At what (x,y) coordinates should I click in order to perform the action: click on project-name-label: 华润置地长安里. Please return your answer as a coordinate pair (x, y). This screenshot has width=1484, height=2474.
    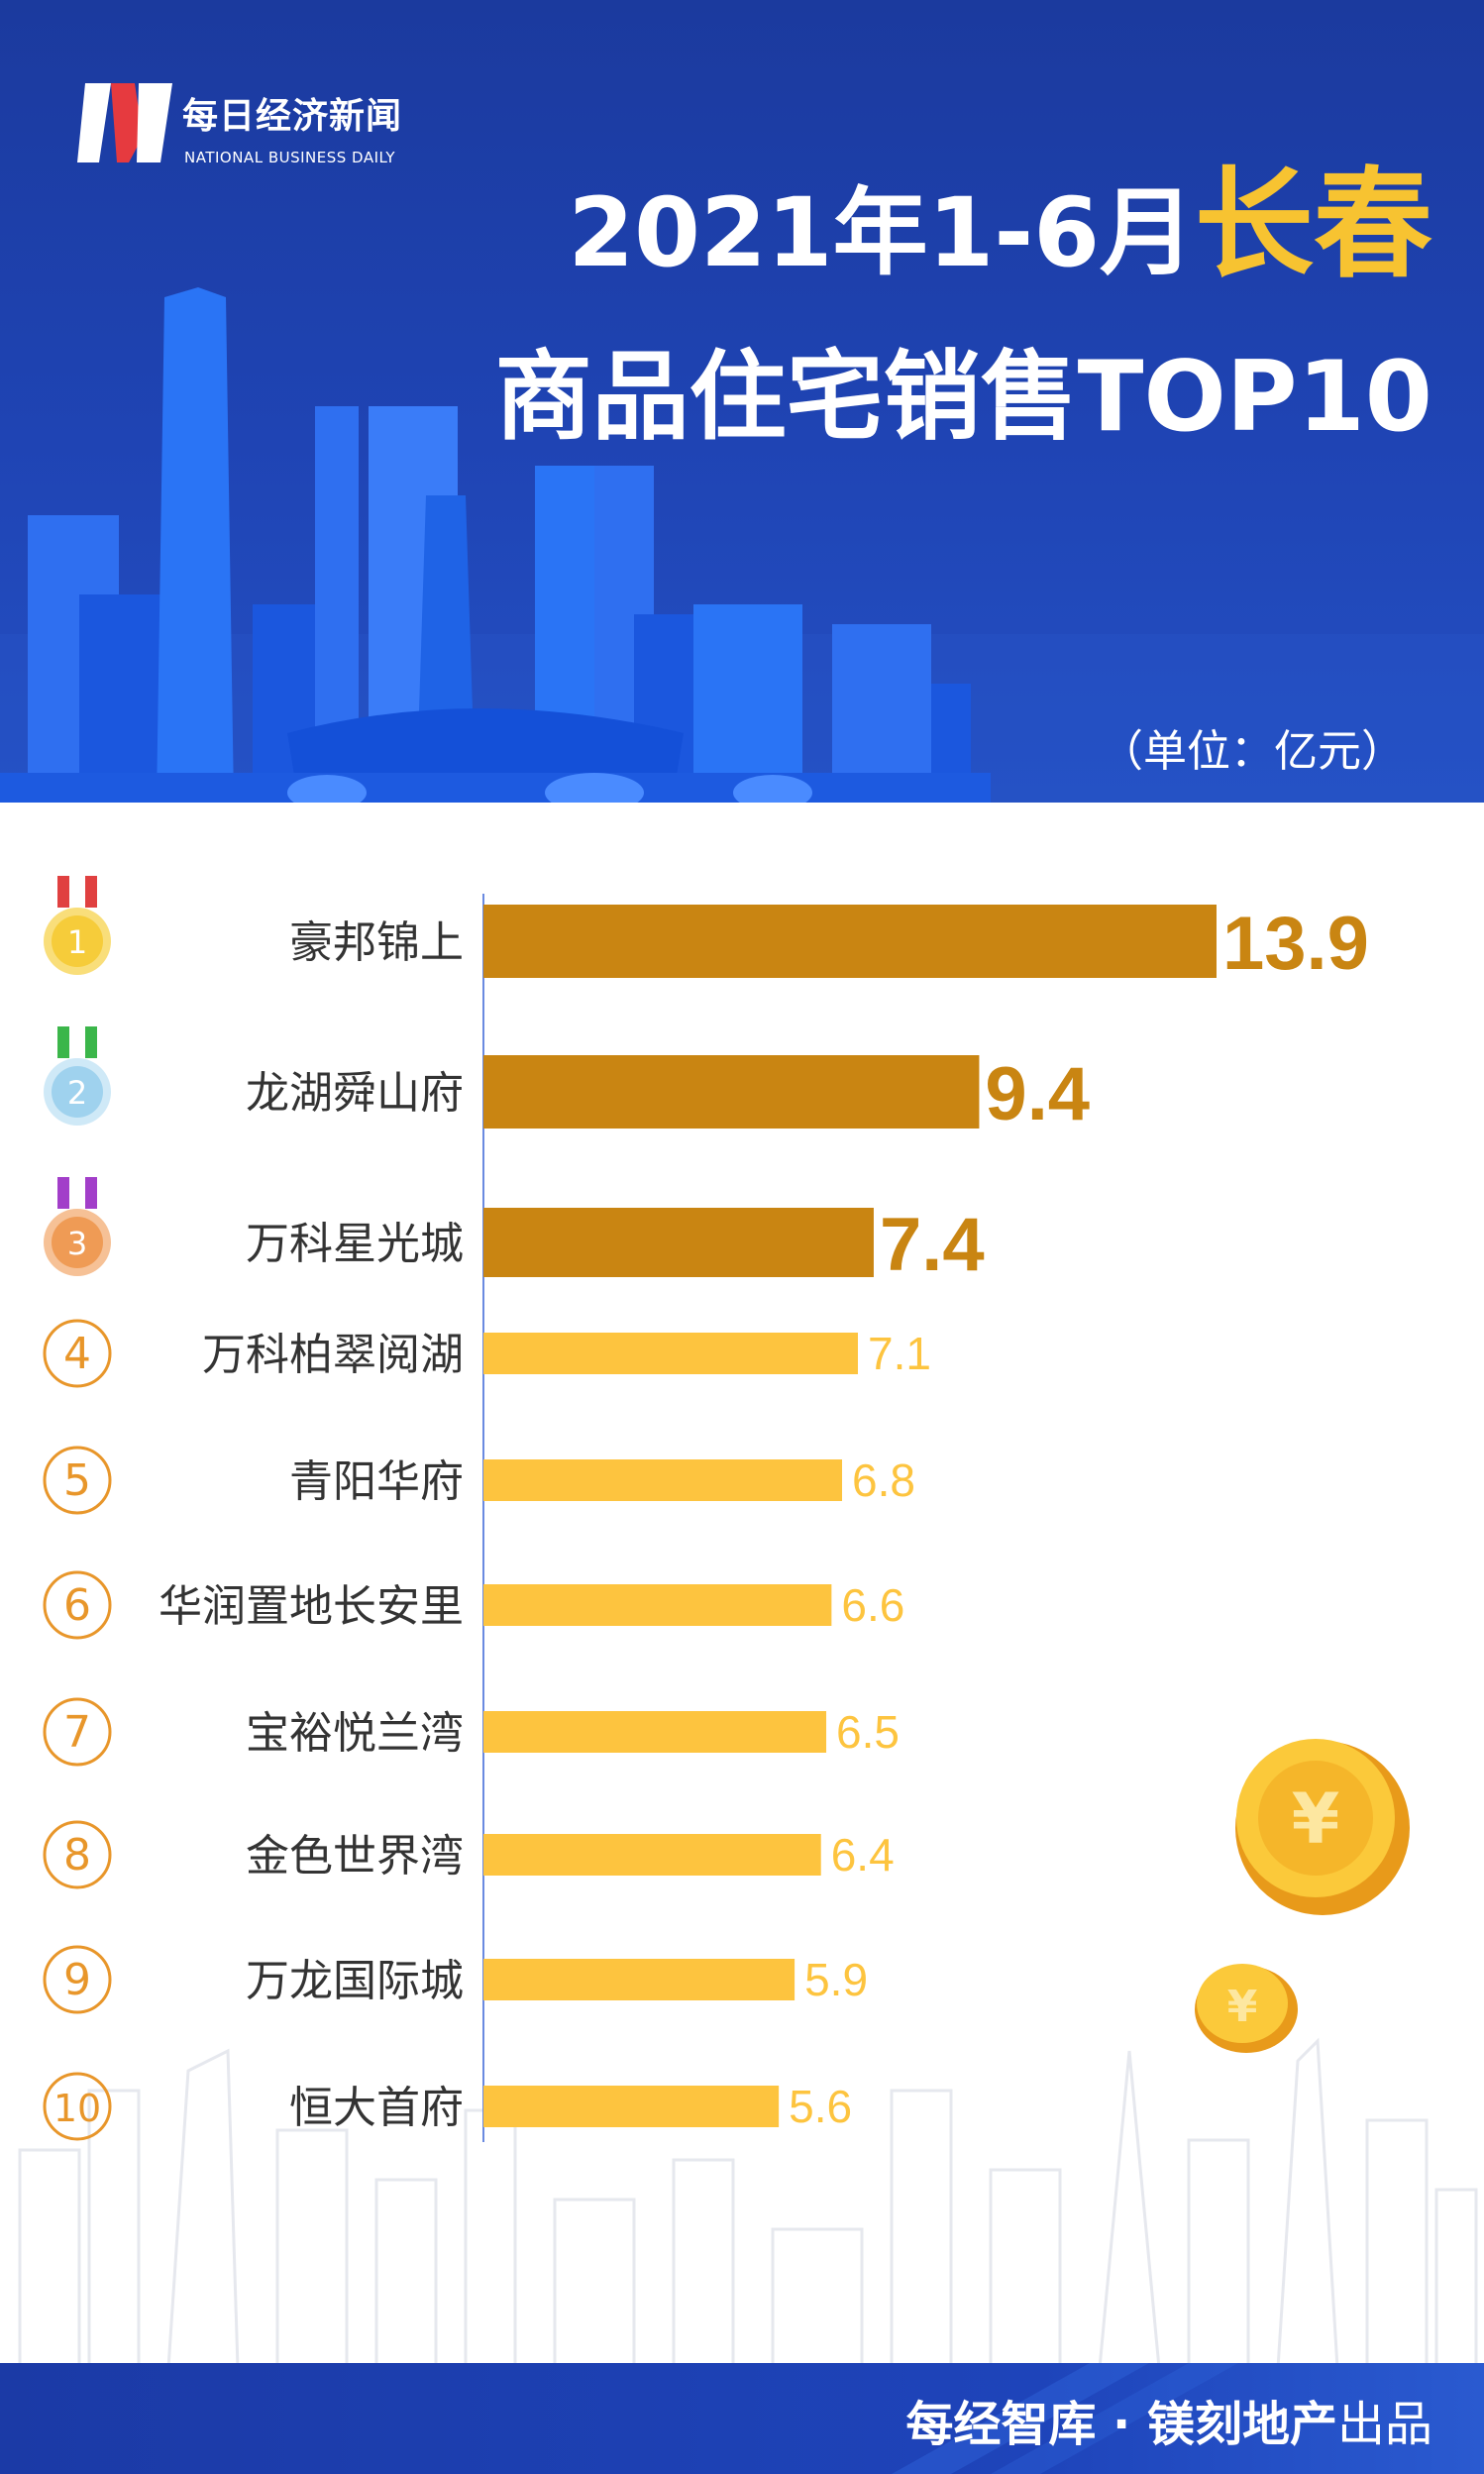
    Looking at the image, I should click on (311, 1606).